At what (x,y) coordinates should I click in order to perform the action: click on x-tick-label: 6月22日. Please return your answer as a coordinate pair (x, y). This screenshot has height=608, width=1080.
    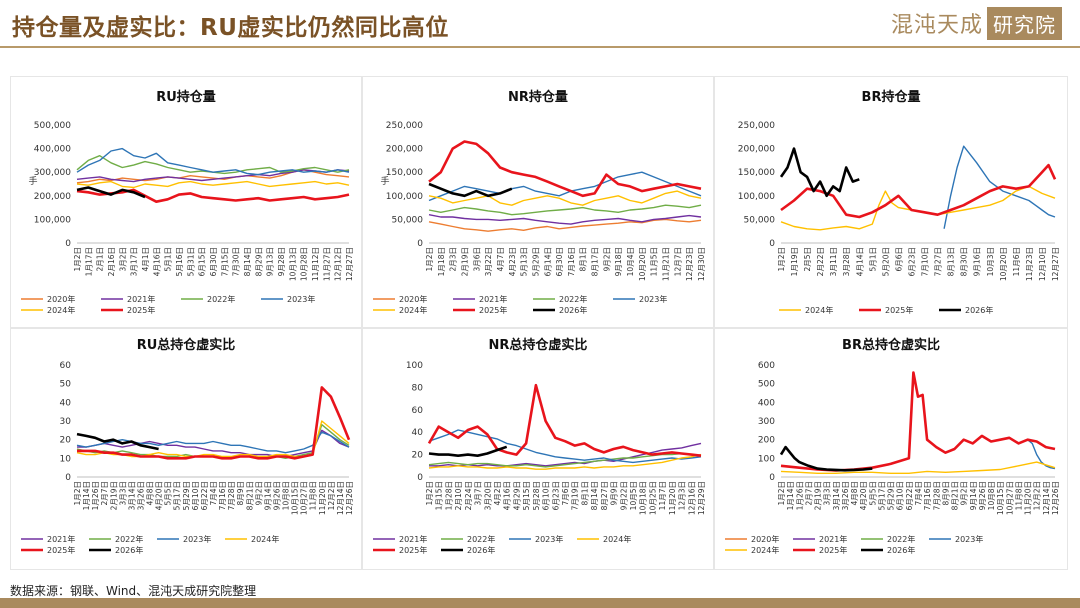
    Looking at the image, I should click on (204, 495).